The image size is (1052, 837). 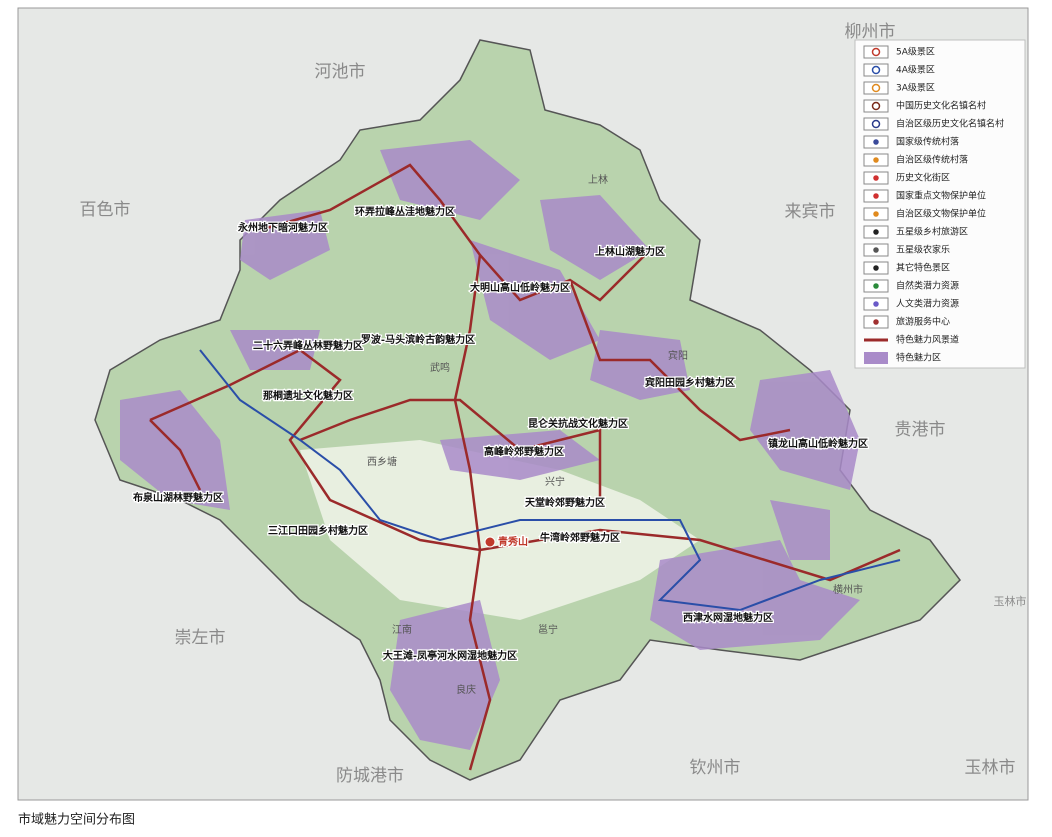 What do you see at coordinates (76, 820) in the screenshot?
I see `caption: 市域魅力空间分布图` at bounding box center [76, 820].